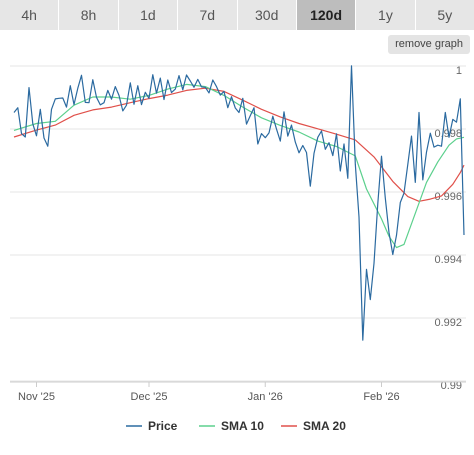 The height and width of the screenshot is (455, 474). Describe the element at coordinates (459, 71) in the screenshot. I see `y-tick-label: 1` at that location.